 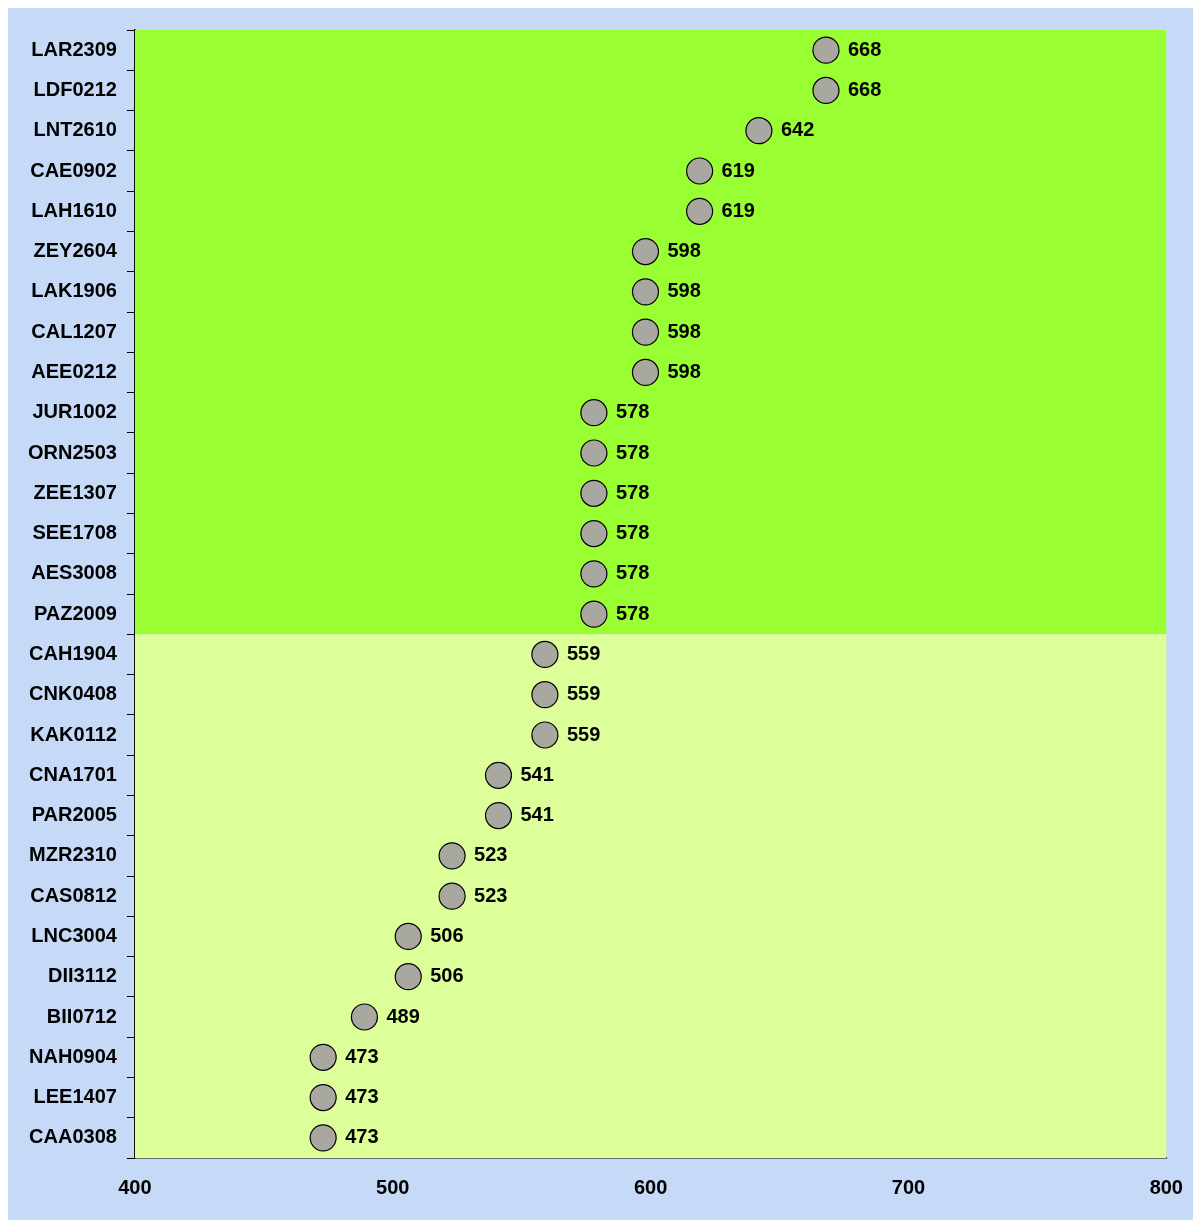 I want to click on y-tick-label: DII3112, so click(x=82, y=975).